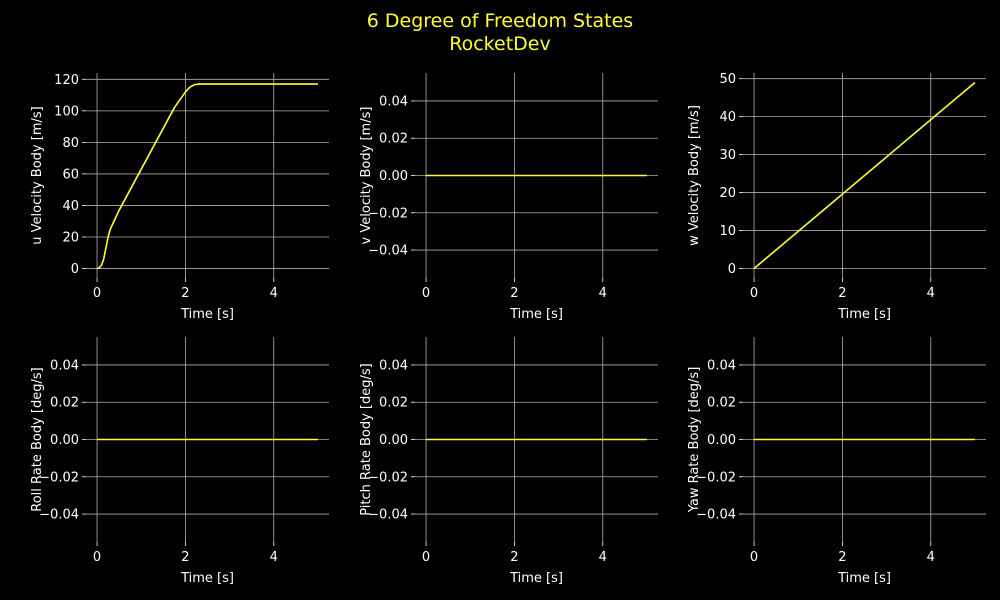 This screenshot has width=1000, height=600. Describe the element at coordinates (727, 231) in the screenshot. I see `y-tick-label: 10` at that location.